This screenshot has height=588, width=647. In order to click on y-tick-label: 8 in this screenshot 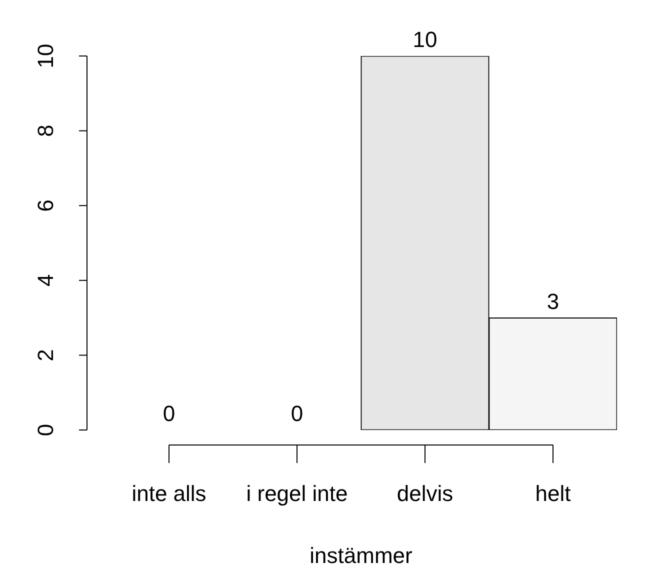, I will do `click(45, 130)`.